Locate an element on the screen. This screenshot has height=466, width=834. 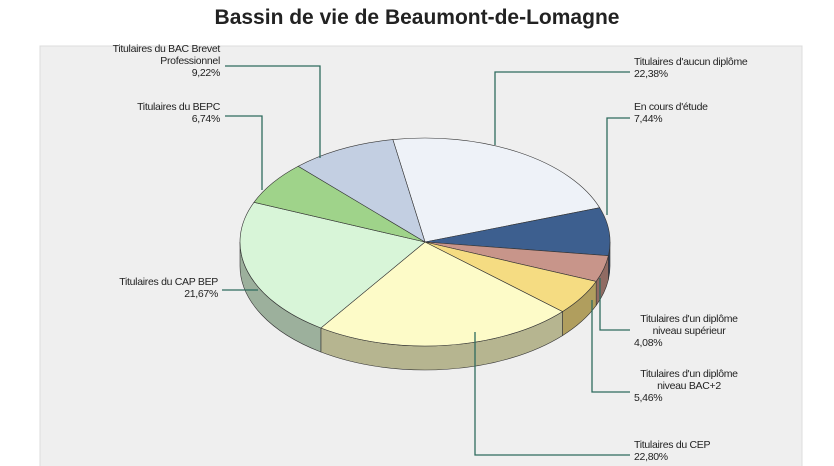
slice-name: Titulaires du BAC Brevet Professionnel is located at coordinates (166, 55).